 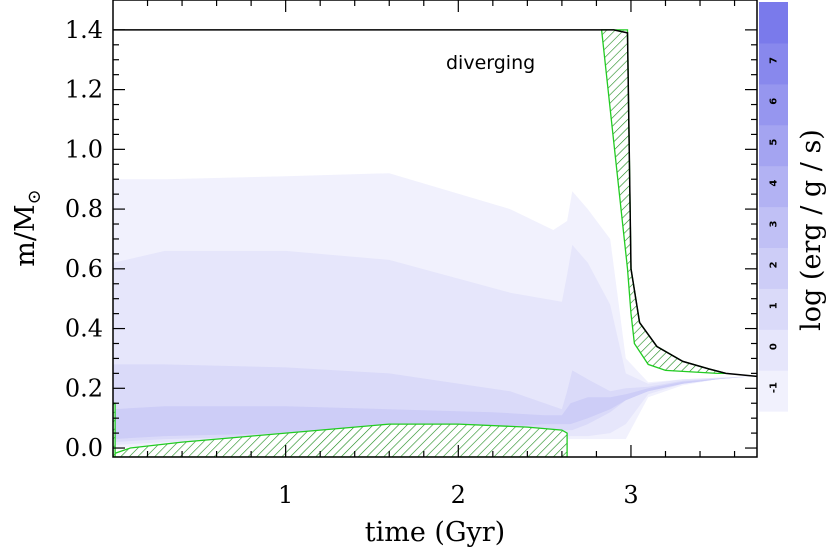 What do you see at coordinates (774, 305) in the screenshot?
I see `colorbar-tick-label: 1` at bounding box center [774, 305].